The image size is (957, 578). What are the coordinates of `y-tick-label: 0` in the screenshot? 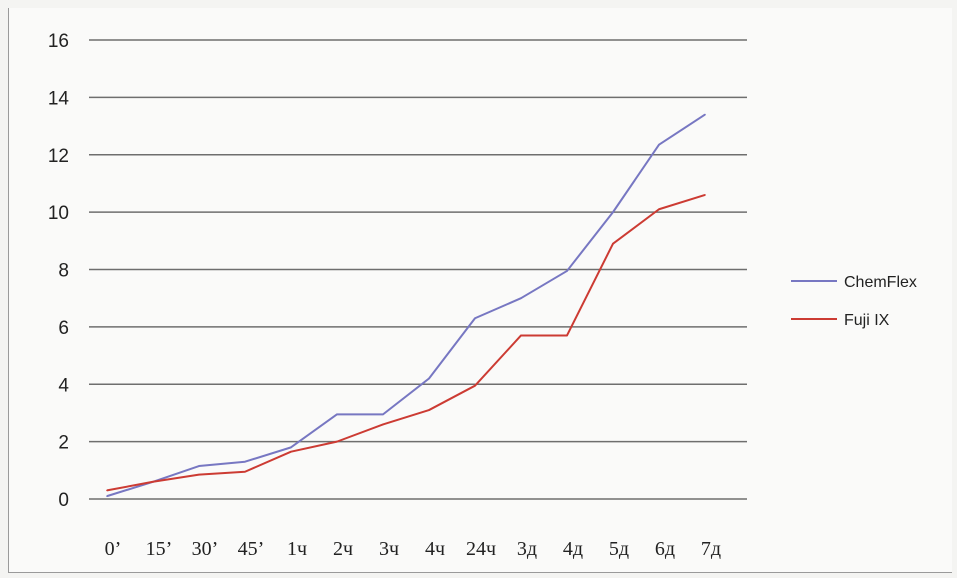 It's located at (63, 500).